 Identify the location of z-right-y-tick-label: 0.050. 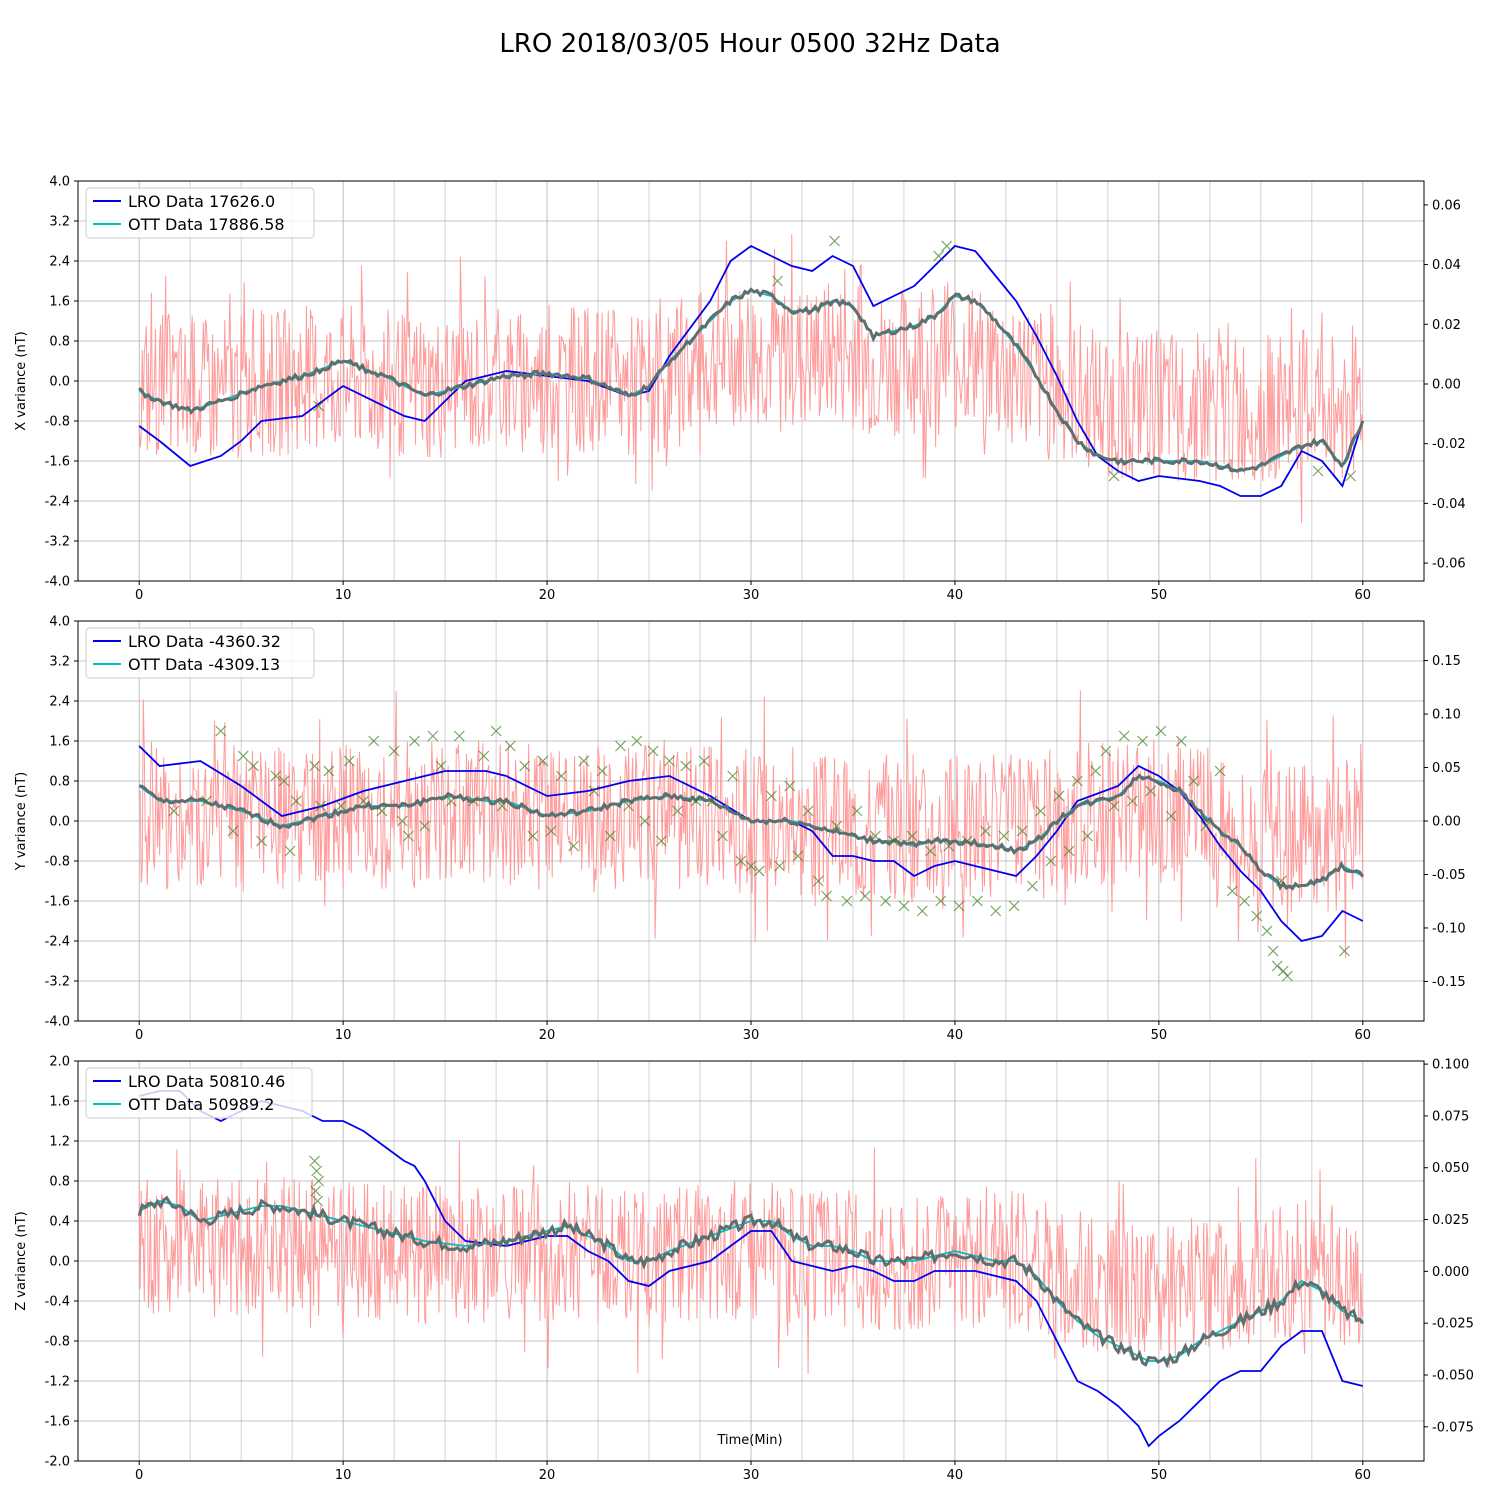
(1450, 1168).